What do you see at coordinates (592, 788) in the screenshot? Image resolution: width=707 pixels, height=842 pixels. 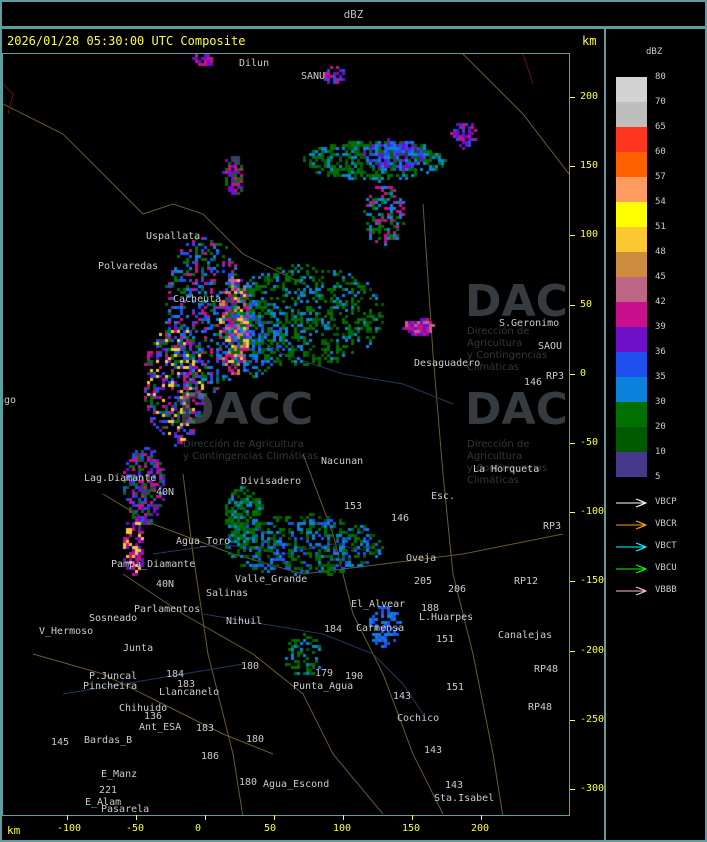 I see `y-tick-label: -300` at bounding box center [592, 788].